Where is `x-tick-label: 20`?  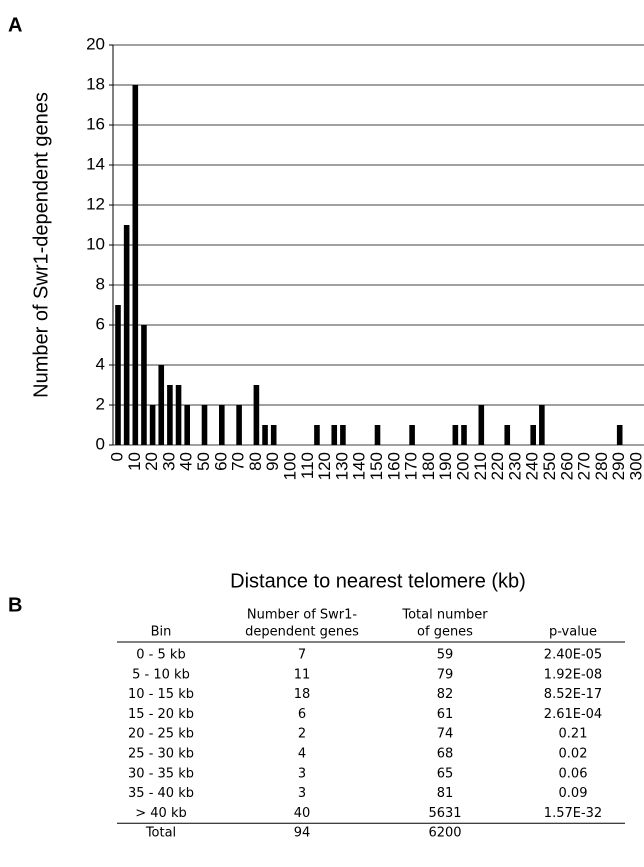 x-tick-label: 20 is located at coordinates (151, 461).